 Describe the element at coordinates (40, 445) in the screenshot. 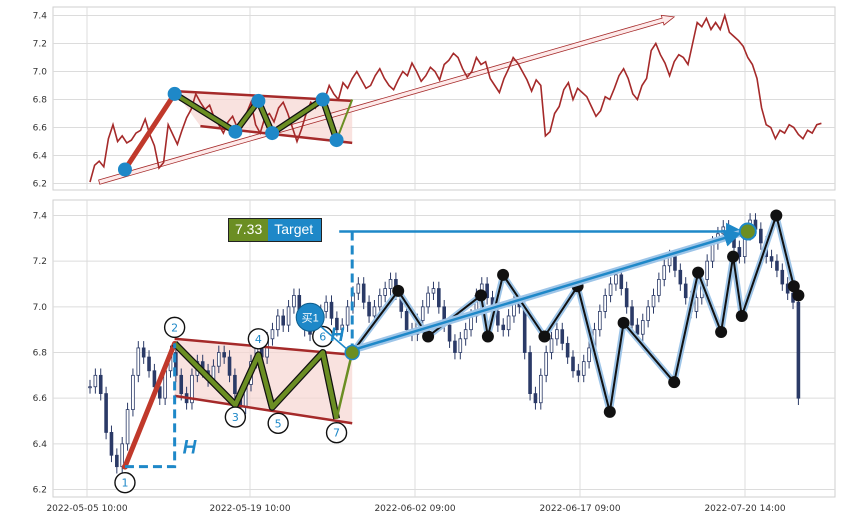

I see `candle-y-tick-label: 6.4` at that location.